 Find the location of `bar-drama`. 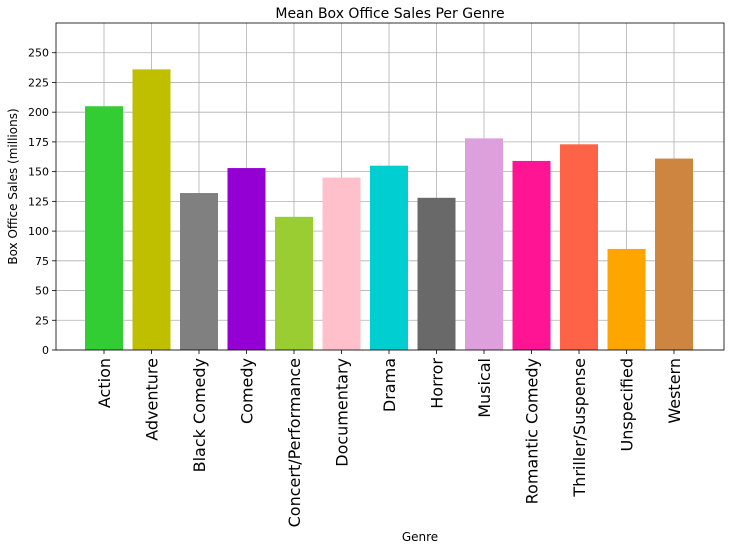

bar-drama is located at coordinates (389, 257).